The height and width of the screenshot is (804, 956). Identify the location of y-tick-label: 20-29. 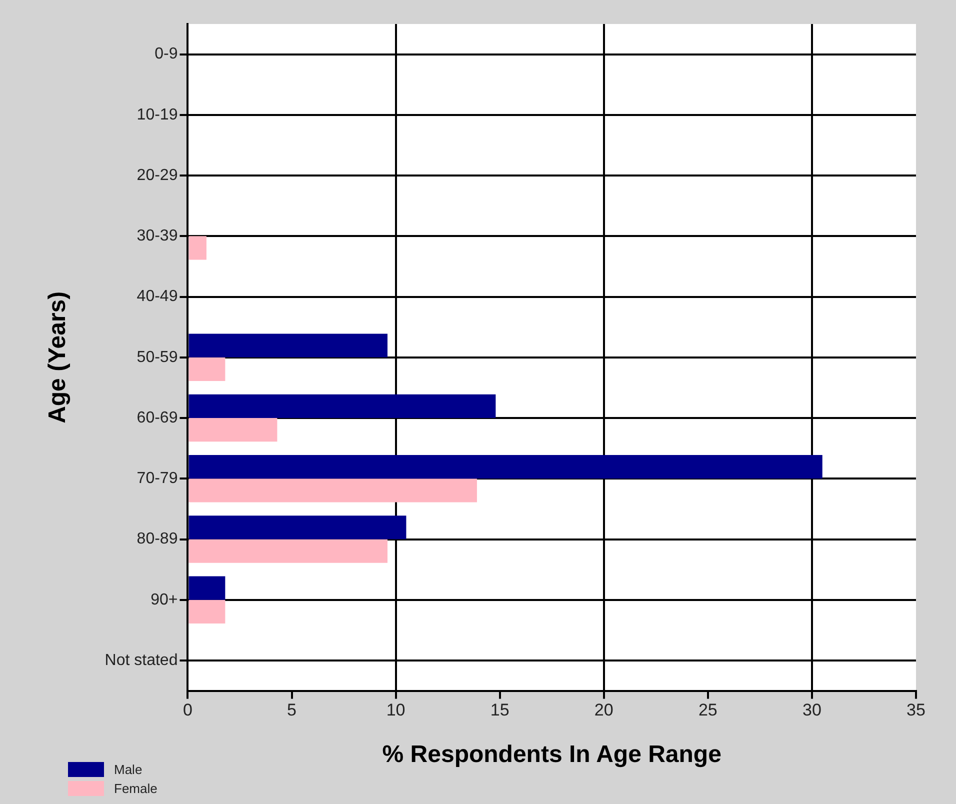
(157, 175).